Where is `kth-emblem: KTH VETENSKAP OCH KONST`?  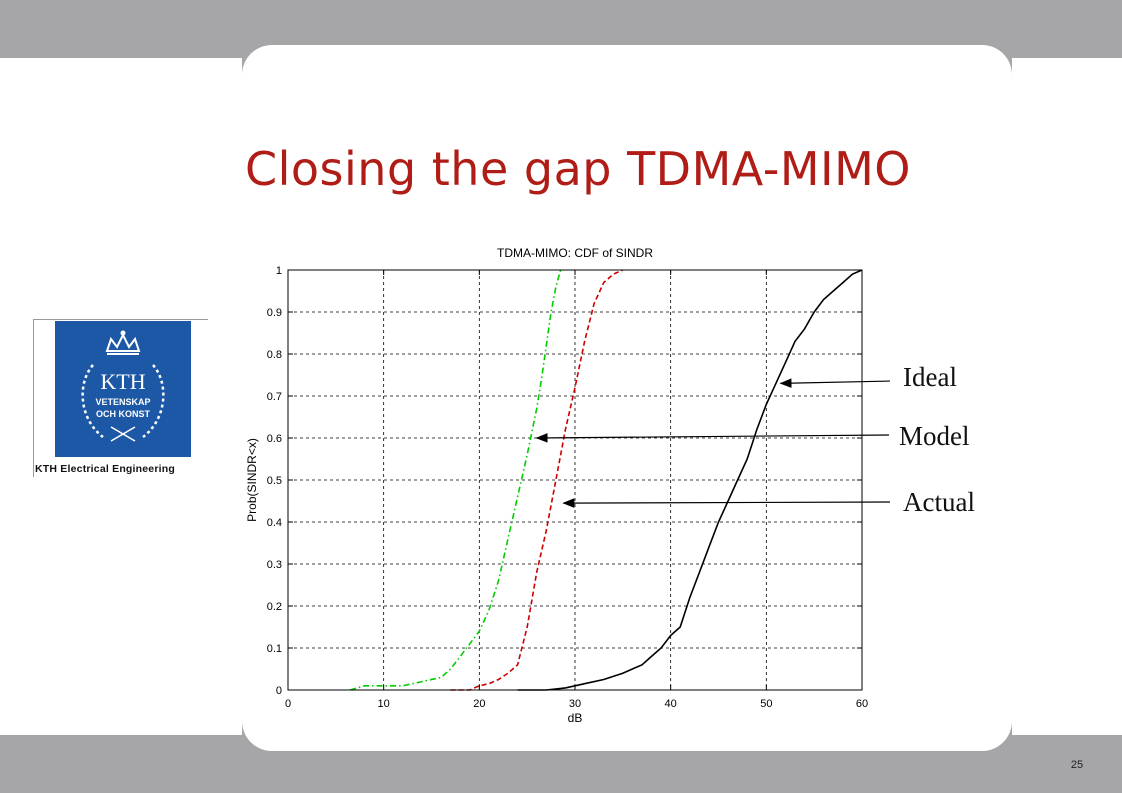 kth-emblem: KTH VETENSKAP OCH KONST is located at coordinates (123, 389).